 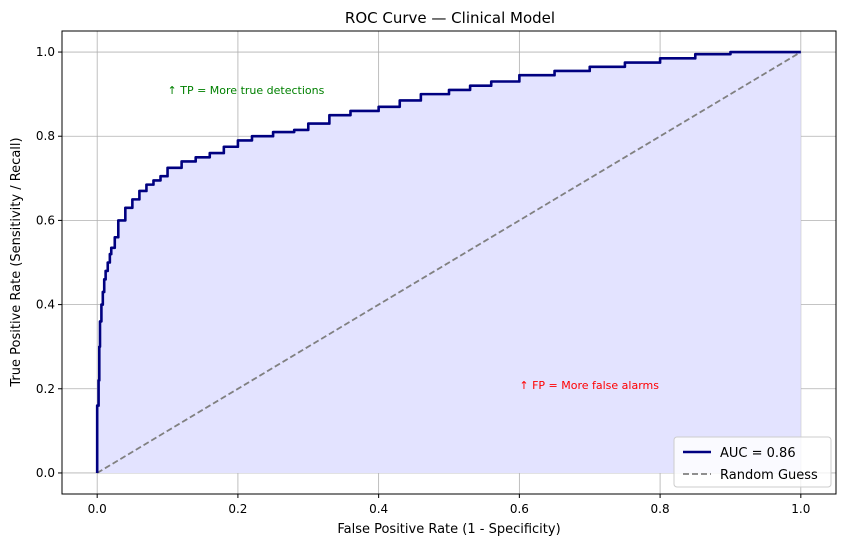 What do you see at coordinates (45, 52) in the screenshot?
I see `y-tick-label: 1.0` at bounding box center [45, 52].